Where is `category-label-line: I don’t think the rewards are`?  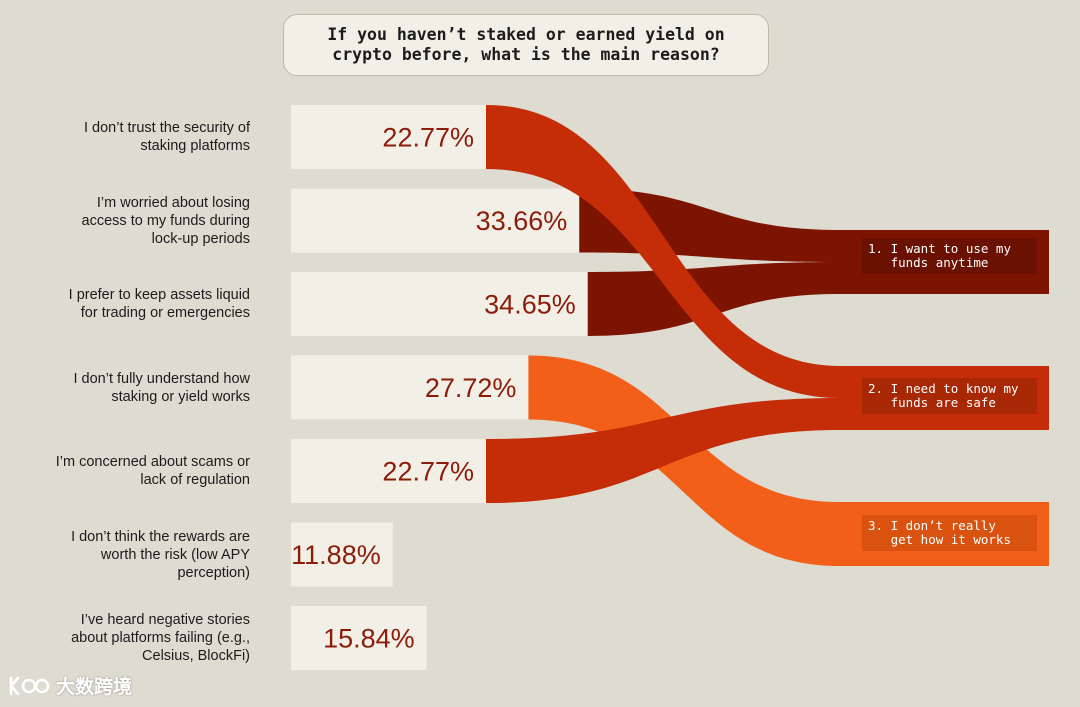
category-label-line: I don’t think the rewards are is located at coordinates (160, 536).